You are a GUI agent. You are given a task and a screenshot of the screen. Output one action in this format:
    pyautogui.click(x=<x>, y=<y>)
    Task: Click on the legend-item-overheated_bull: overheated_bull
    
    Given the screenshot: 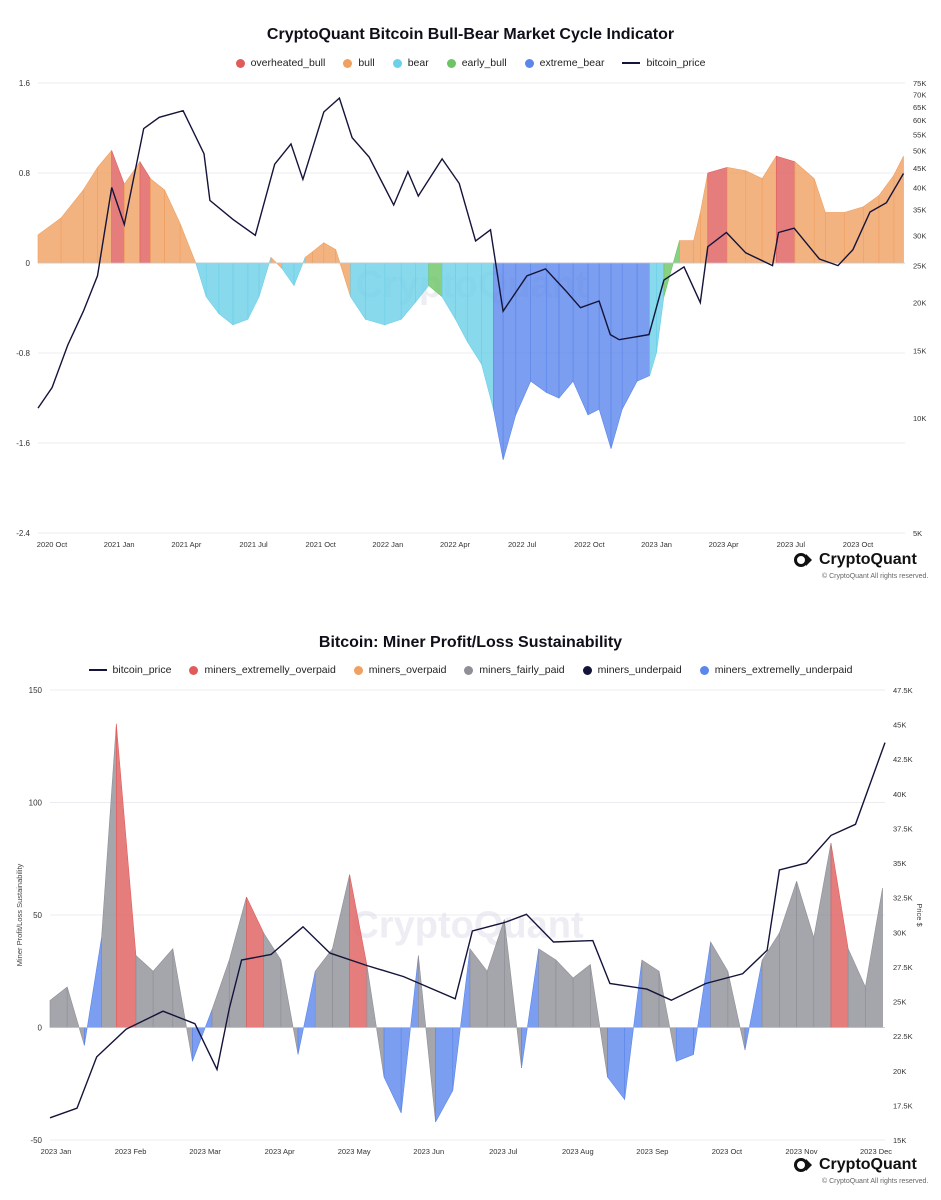 What is the action you would take?
    pyautogui.click(x=280, y=63)
    